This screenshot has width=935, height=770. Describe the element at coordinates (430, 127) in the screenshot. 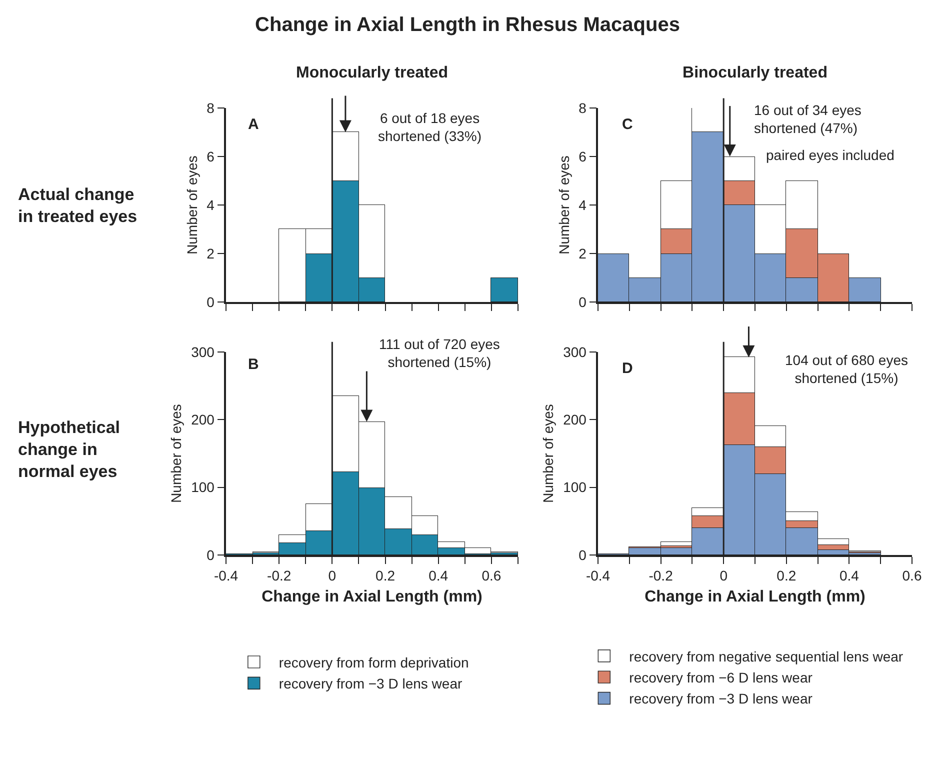

I see `annotation: 6 out of 18 eyes shortened (33%)` at that location.